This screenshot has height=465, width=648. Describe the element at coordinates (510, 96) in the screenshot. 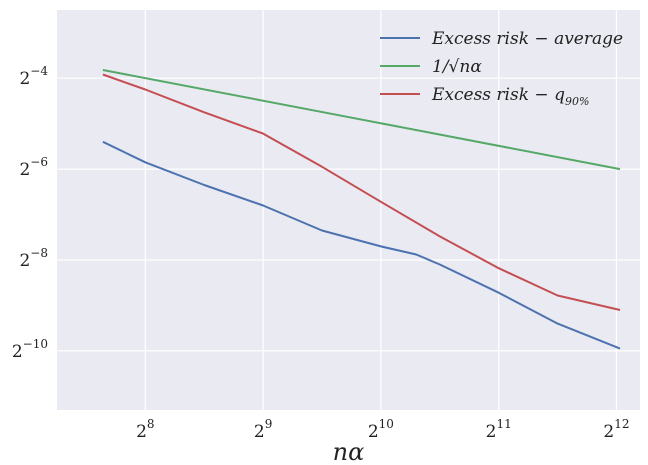

I see `legend-label-2: Excess risk − q90%` at that location.